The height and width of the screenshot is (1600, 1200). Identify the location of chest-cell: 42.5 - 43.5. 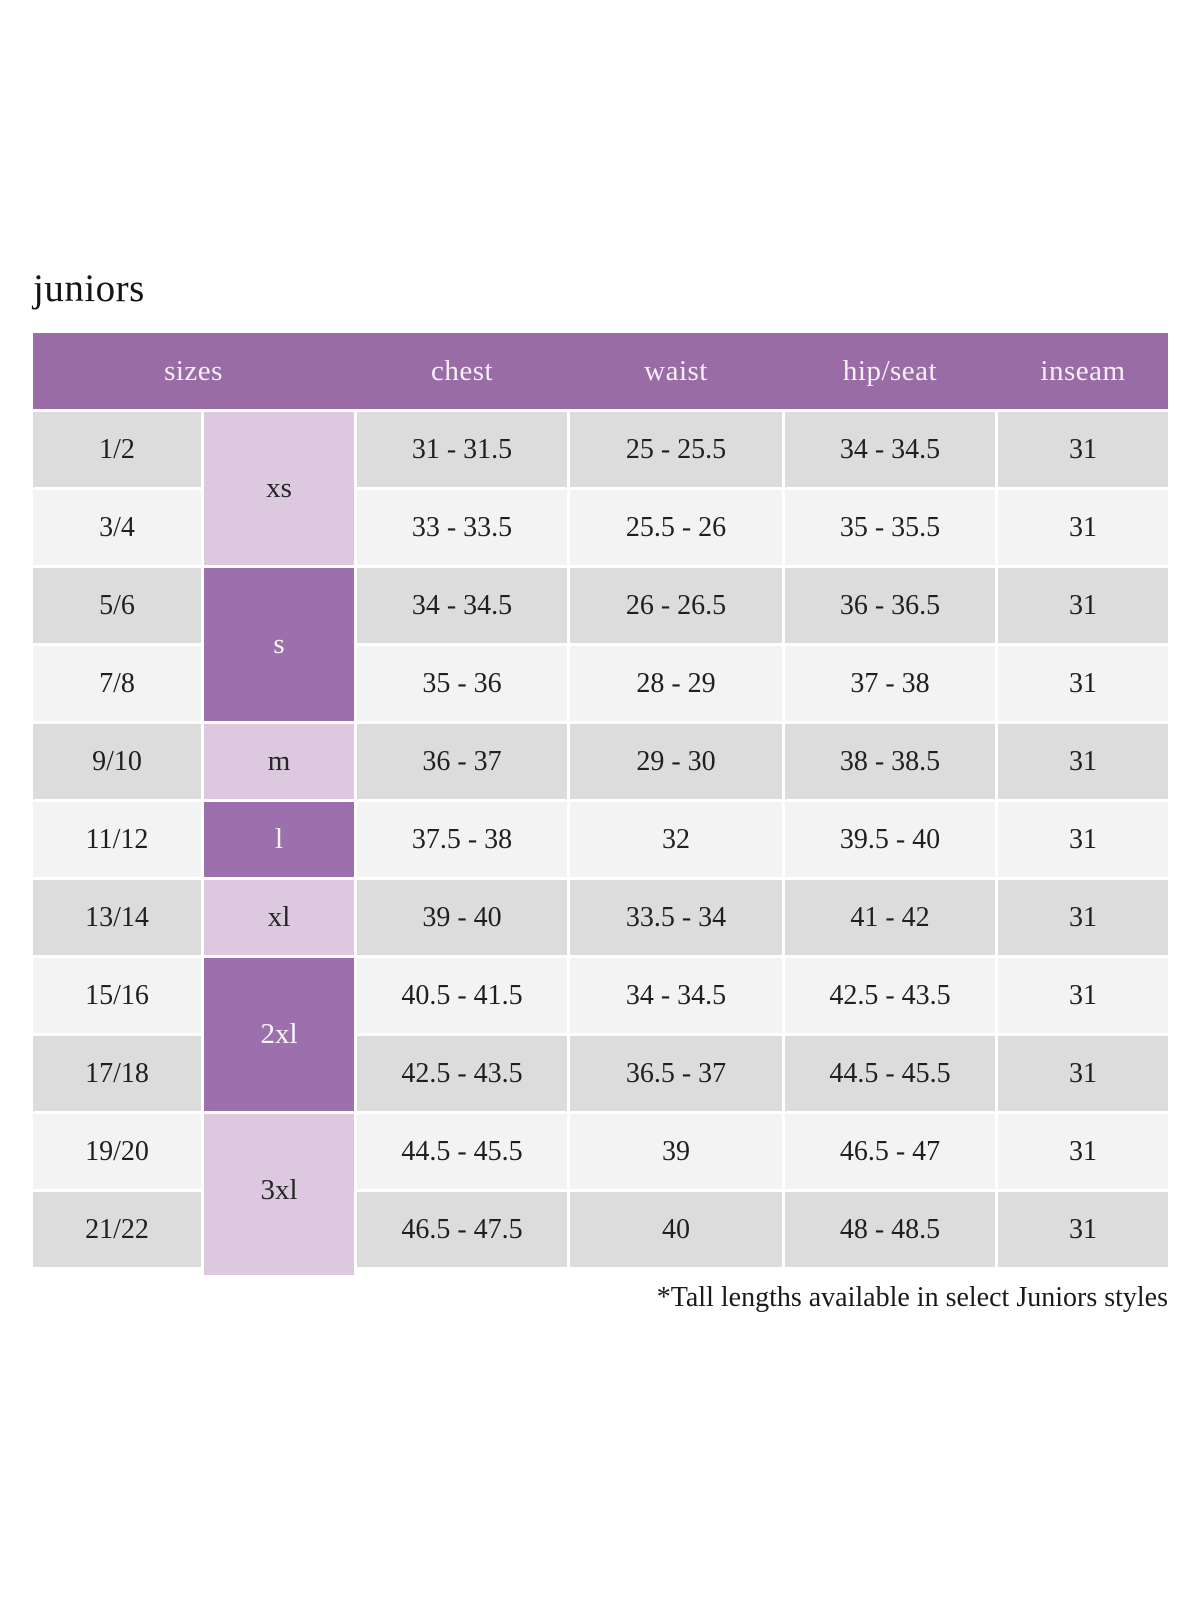
(462, 1073).